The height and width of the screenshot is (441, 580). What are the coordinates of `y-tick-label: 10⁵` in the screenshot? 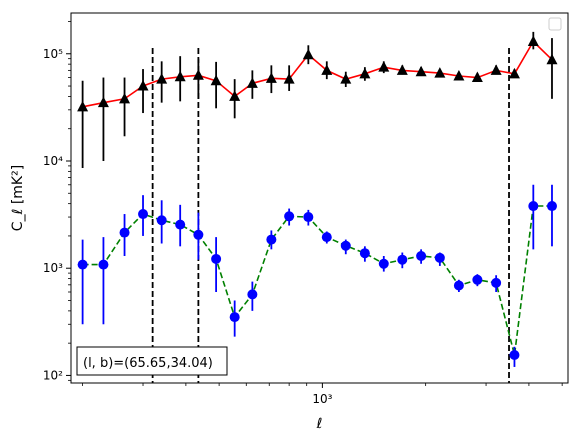 It's located at (53, 54).